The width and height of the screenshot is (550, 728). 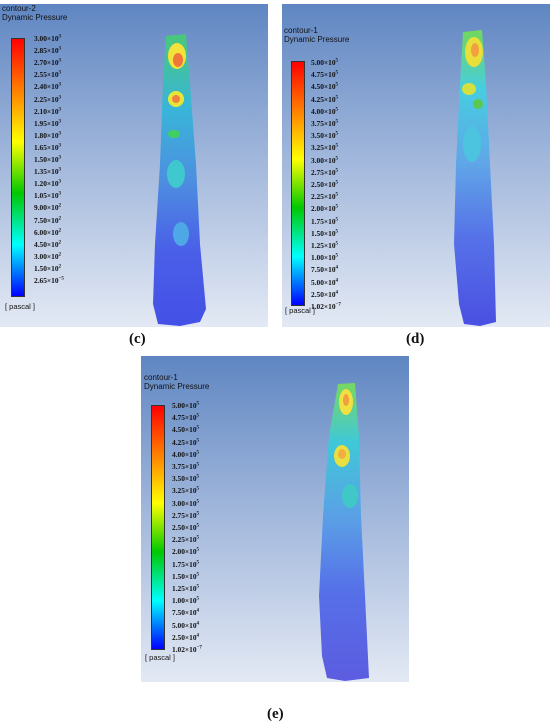 I want to click on colorbar-tick-label: 7.50×10², so click(x=48, y=220).